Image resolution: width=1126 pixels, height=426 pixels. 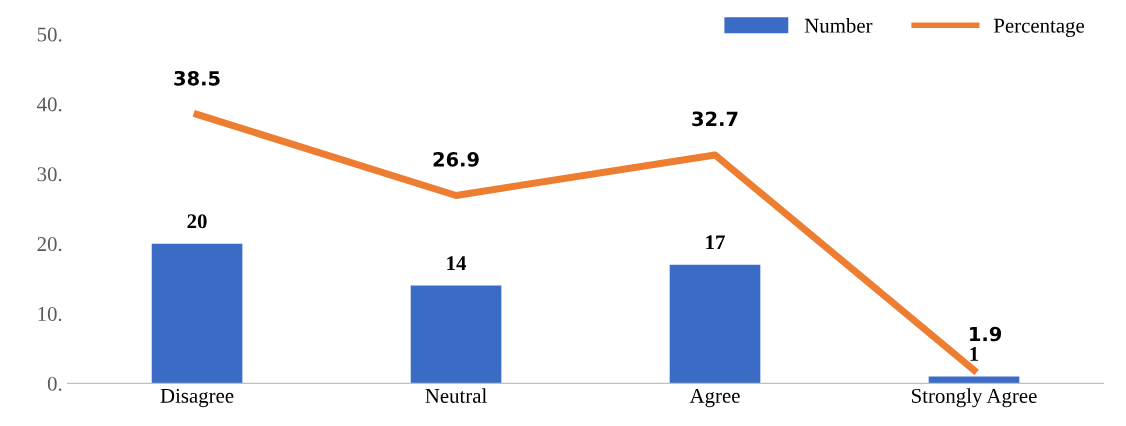 I want to click on legend-label: Number, so click(x=838, y=25).